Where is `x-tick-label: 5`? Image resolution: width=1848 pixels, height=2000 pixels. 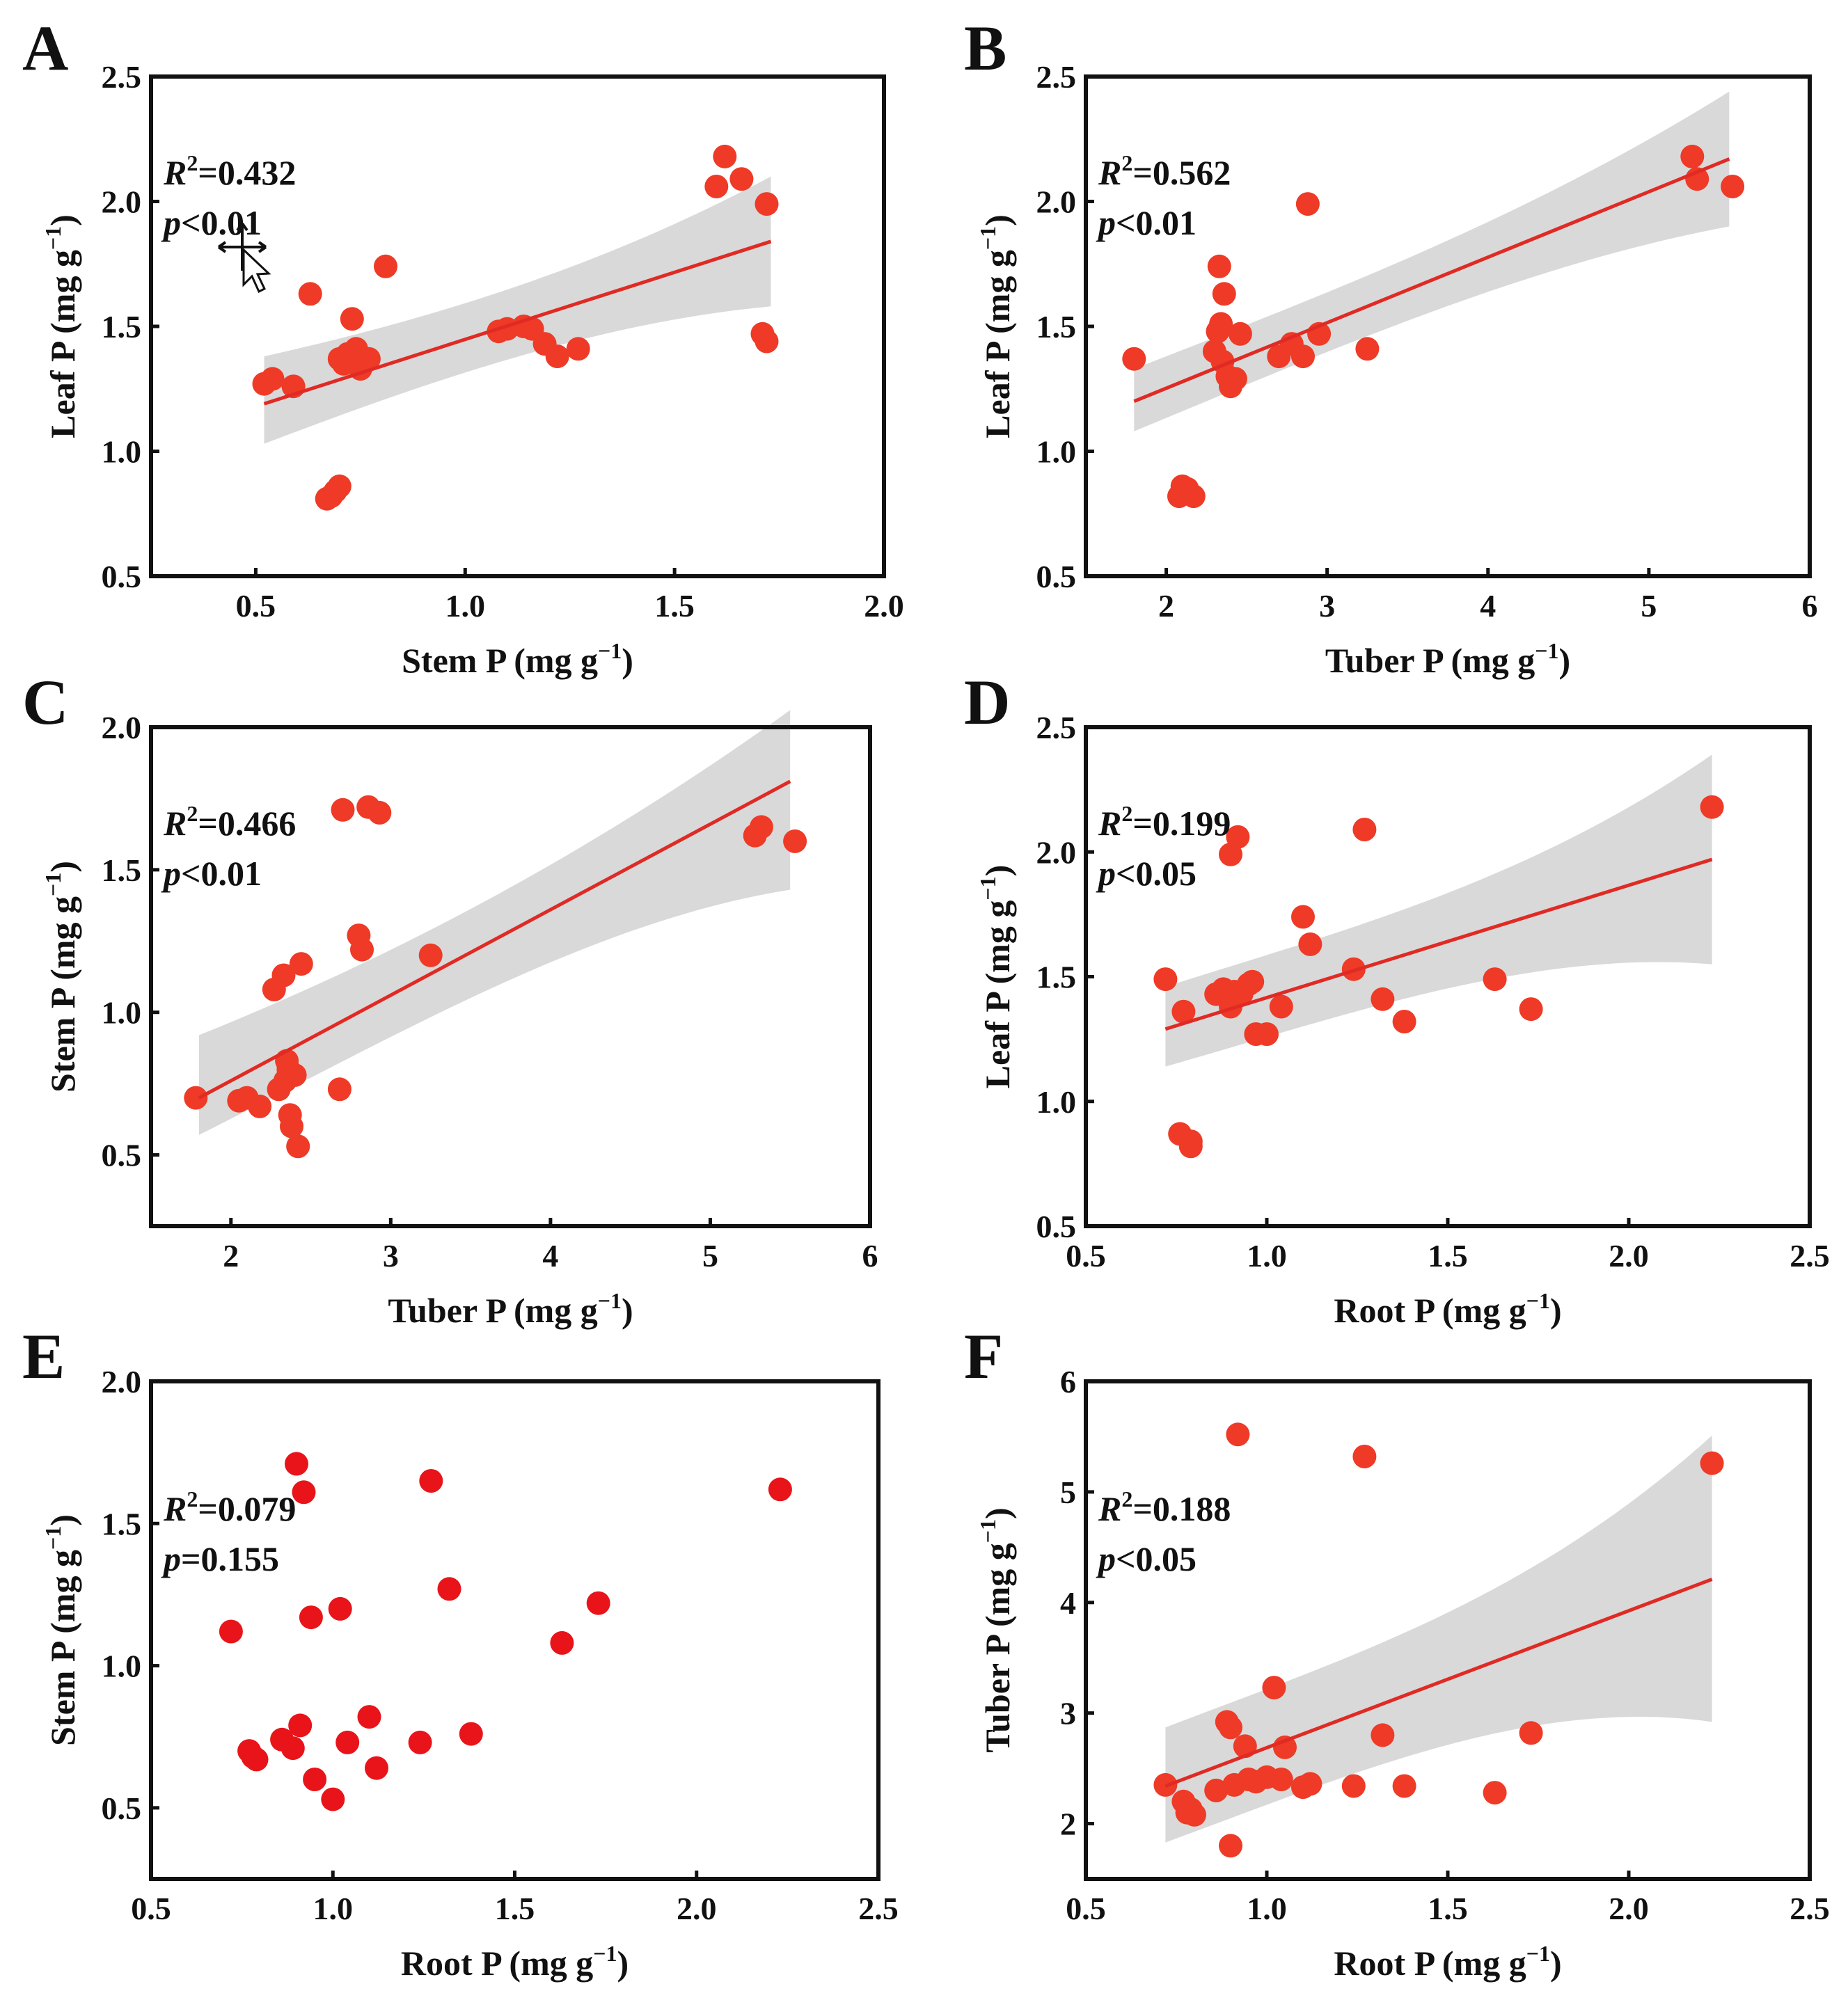
x-tick-label: 5 is located at coordinates (710, 1255).